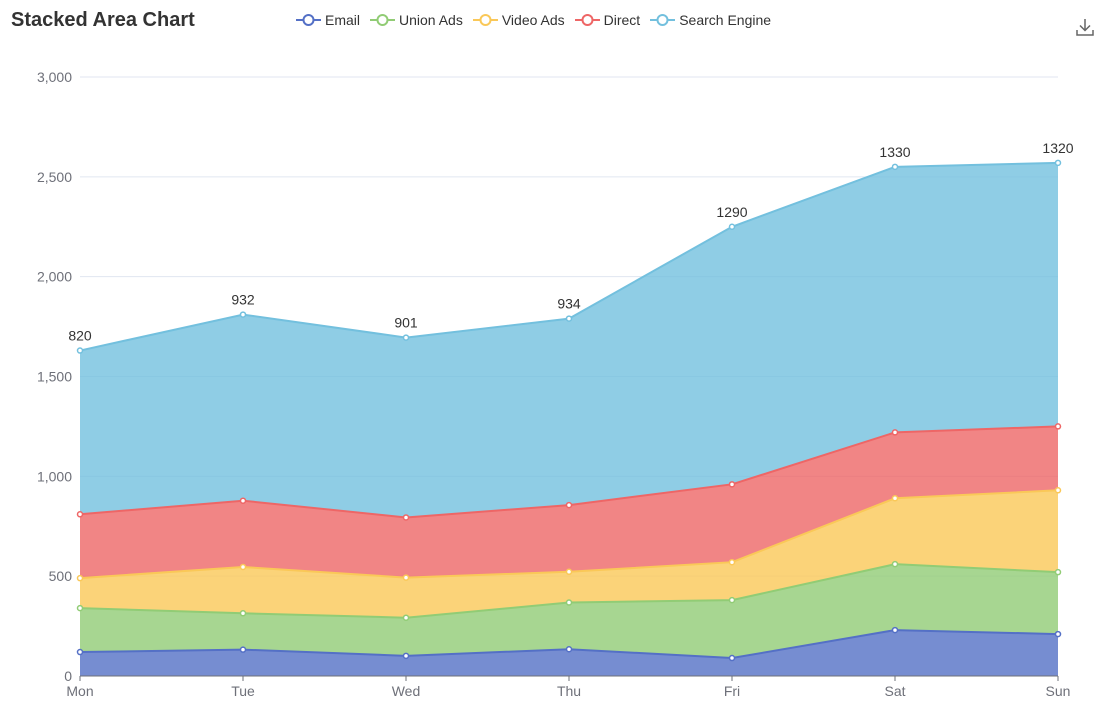 The image size is (1107, 719). What do you see at coordinates (243, 300) in the screenshot?
I see `data-label-search-engine: 932` at bounding box center [243, 300].